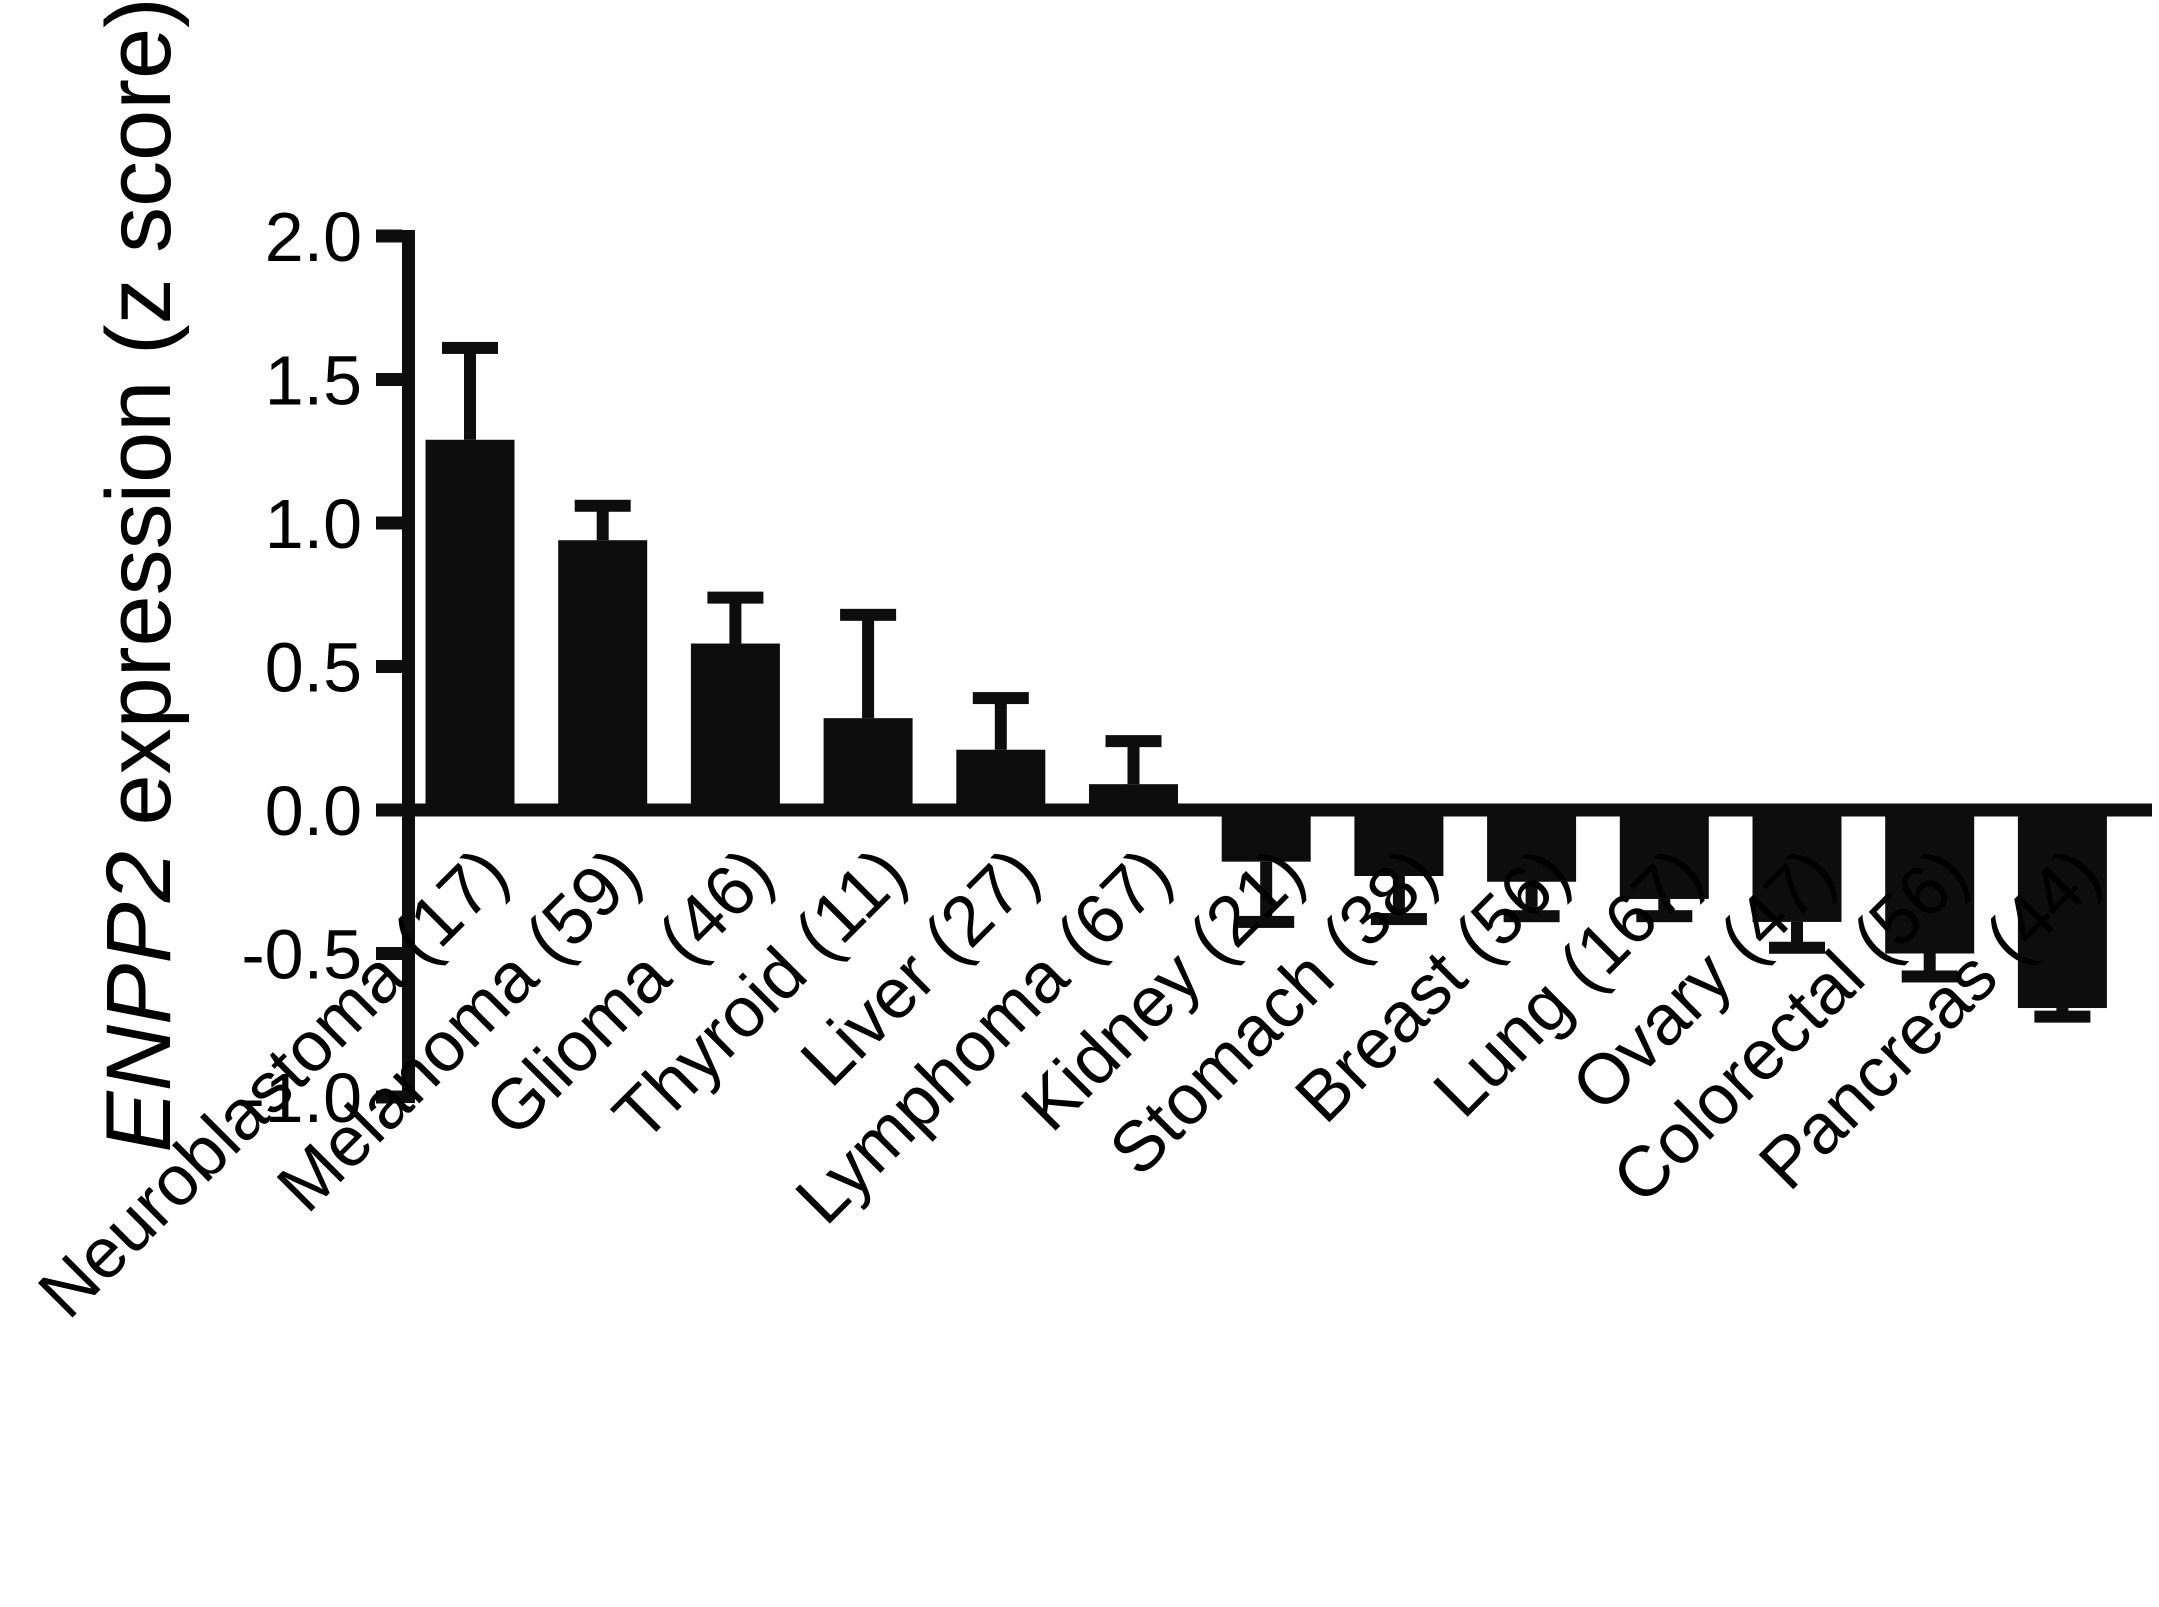  I want to click on y-axis-title-rest: expression (z score), so click(139, 425).